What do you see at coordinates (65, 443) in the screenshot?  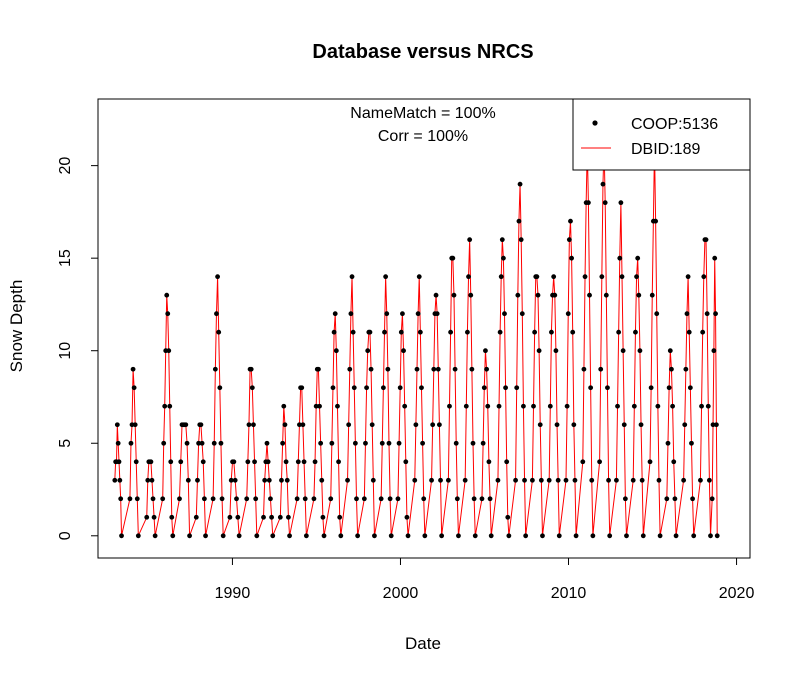 I see `y-tick-label: 5` at bounding box center [65, 443].